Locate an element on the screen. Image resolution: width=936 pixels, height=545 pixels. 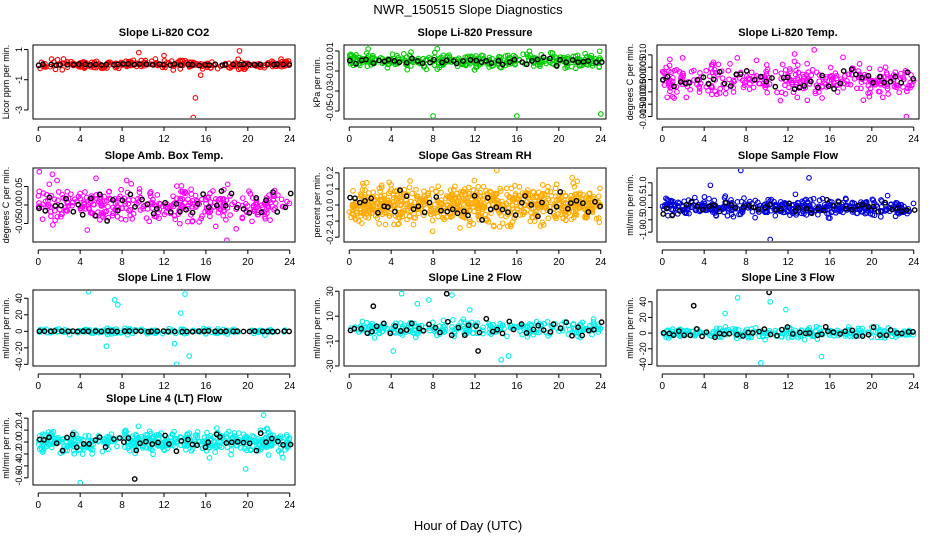
panel-title: Slope Li-820 Pressure is located at coordinates (475, 33).